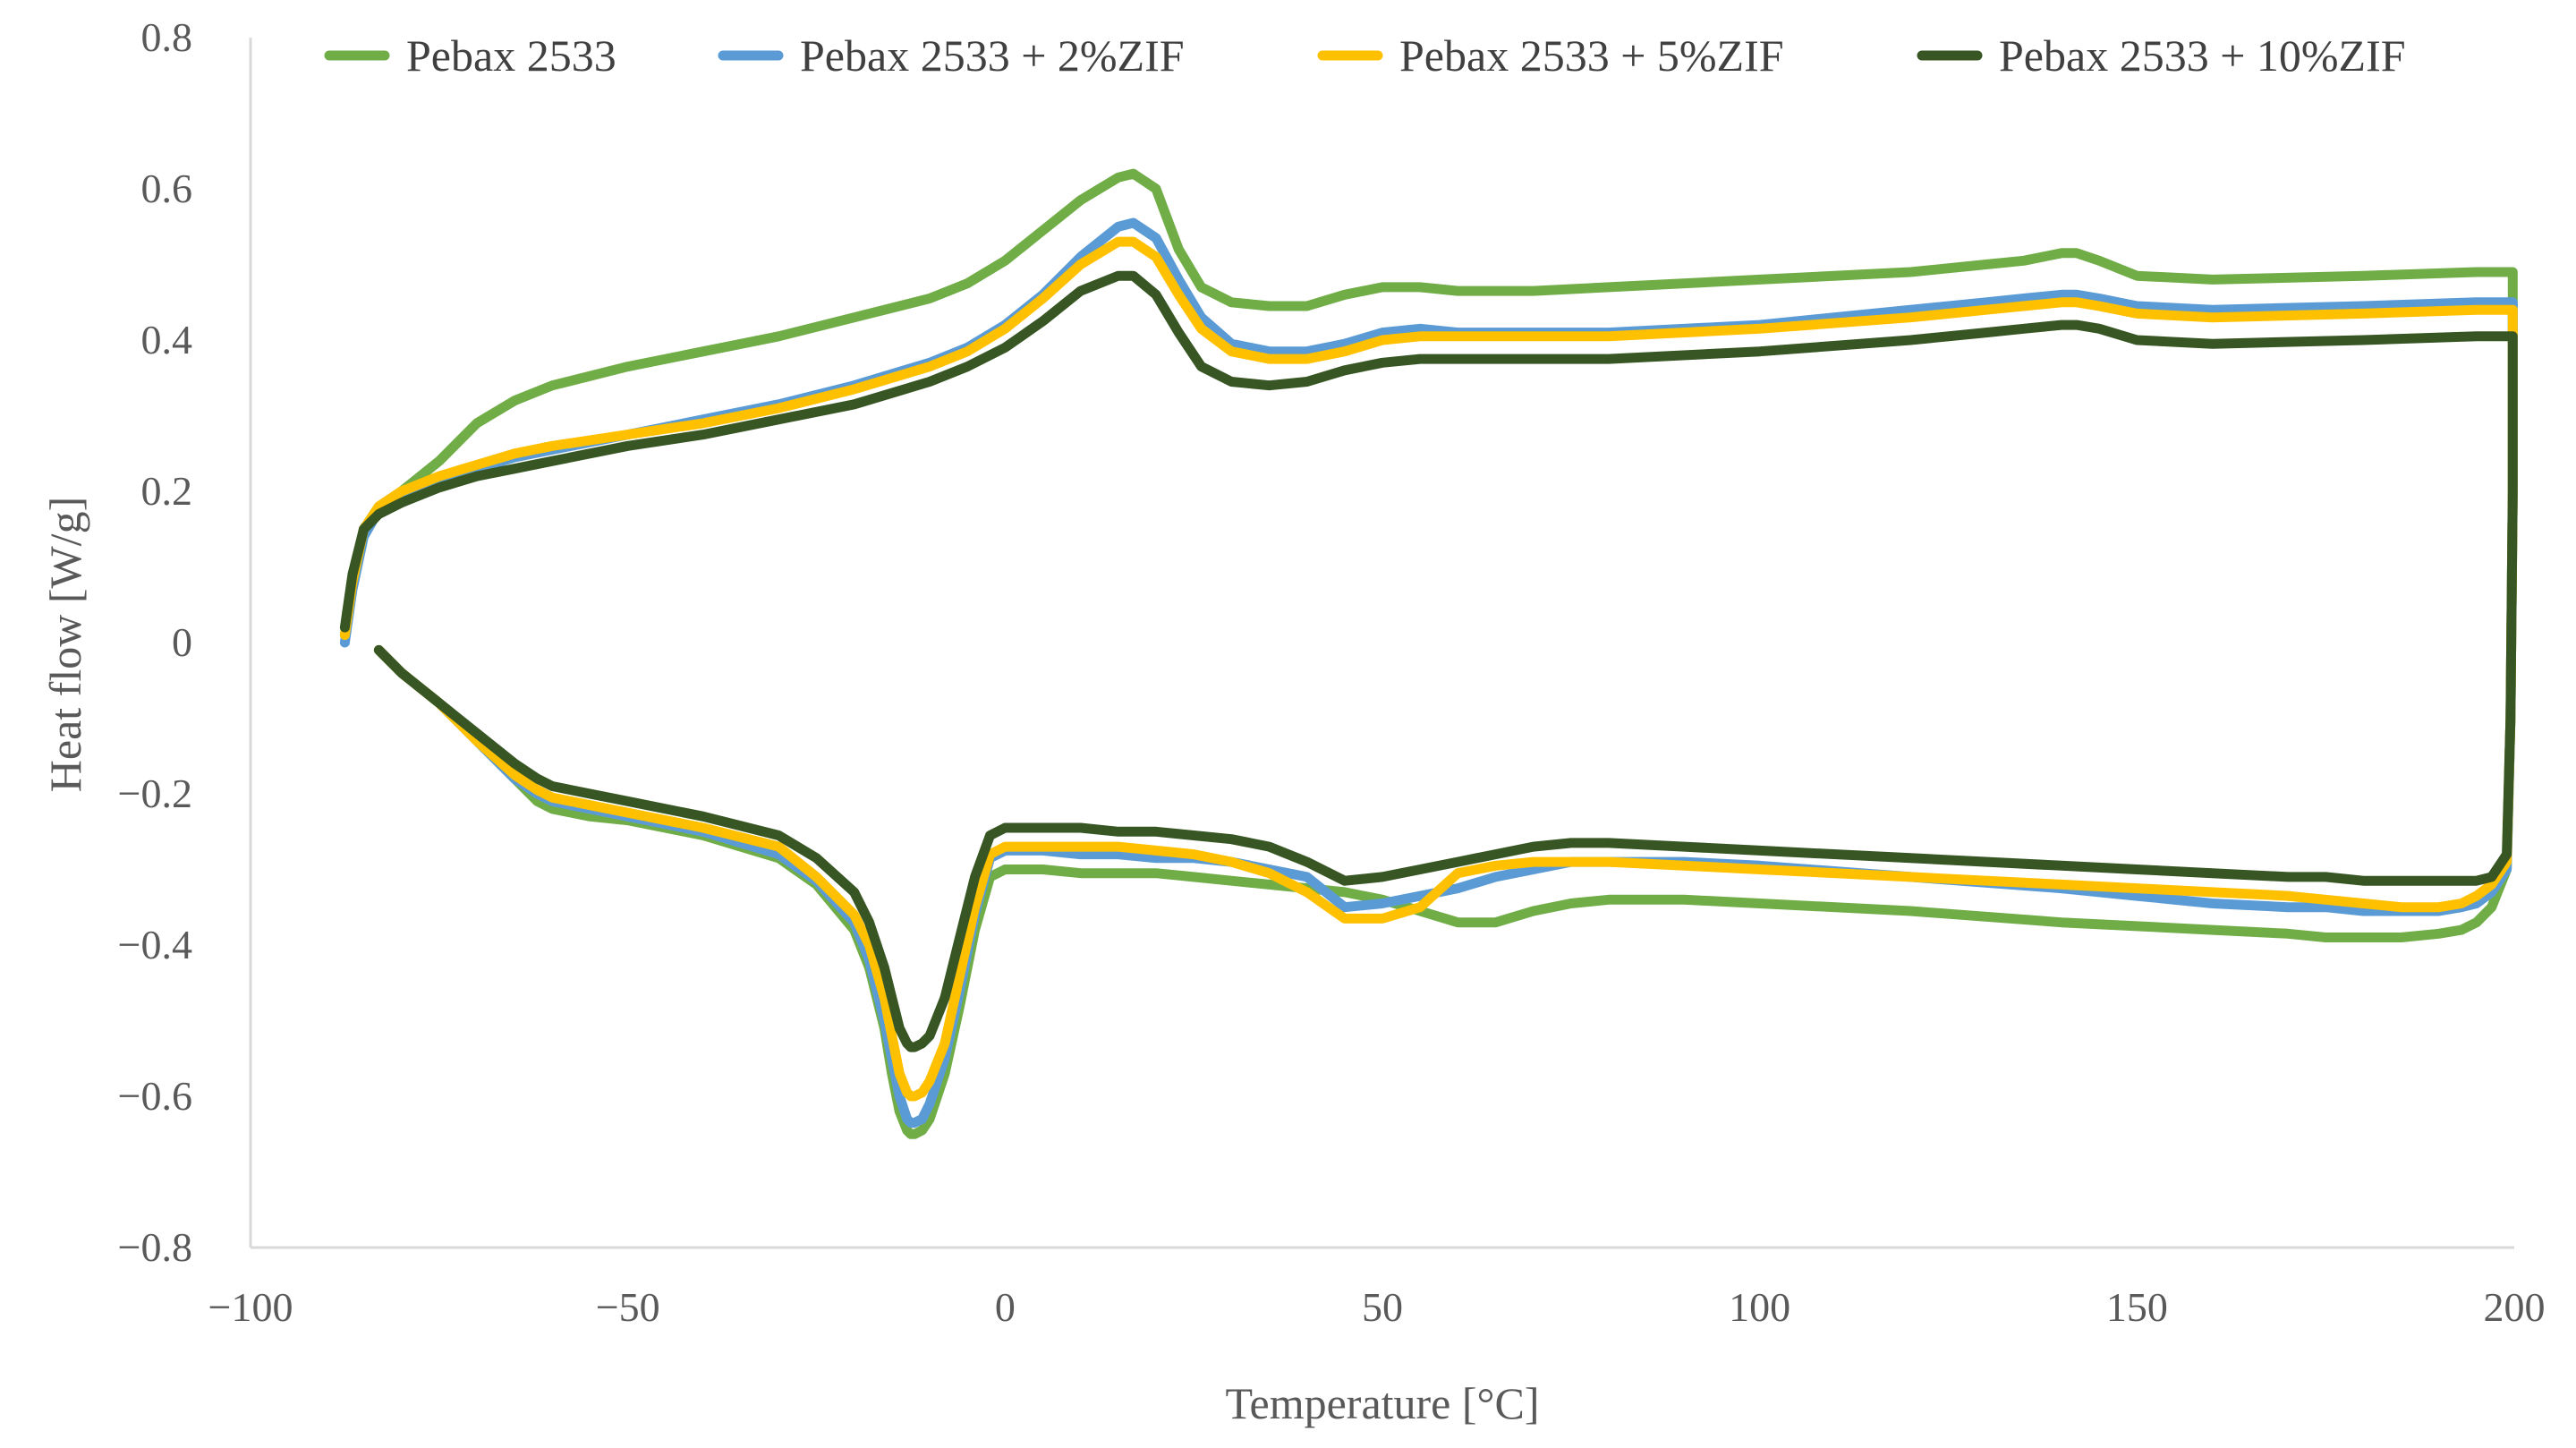 The height and width of the screenshot is (1448, 2576). What do you see at coordinates (155, 793) in the screenshot?
I see `y-tick-label: −0.2` at bounding box center [155, 793].